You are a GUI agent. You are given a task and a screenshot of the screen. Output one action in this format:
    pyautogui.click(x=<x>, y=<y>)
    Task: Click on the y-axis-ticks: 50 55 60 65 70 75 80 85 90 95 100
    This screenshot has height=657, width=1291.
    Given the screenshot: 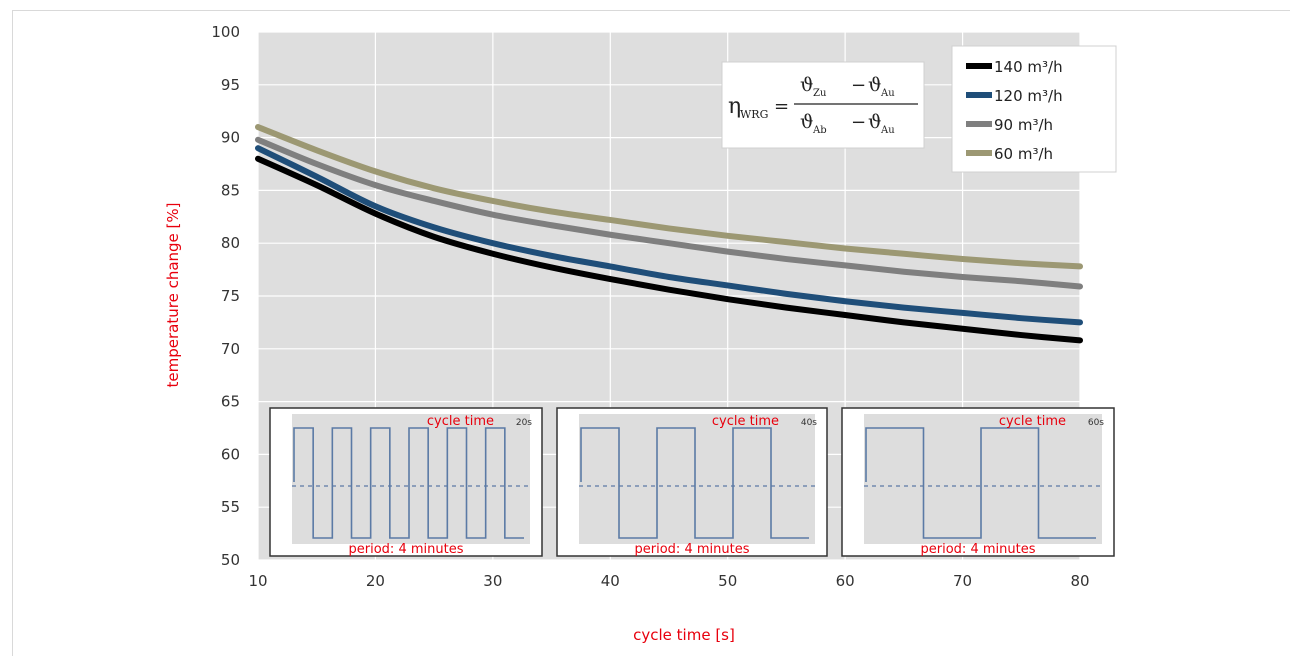 What is the action you would take?
    pyautogui.click(x=225, y=296)
    